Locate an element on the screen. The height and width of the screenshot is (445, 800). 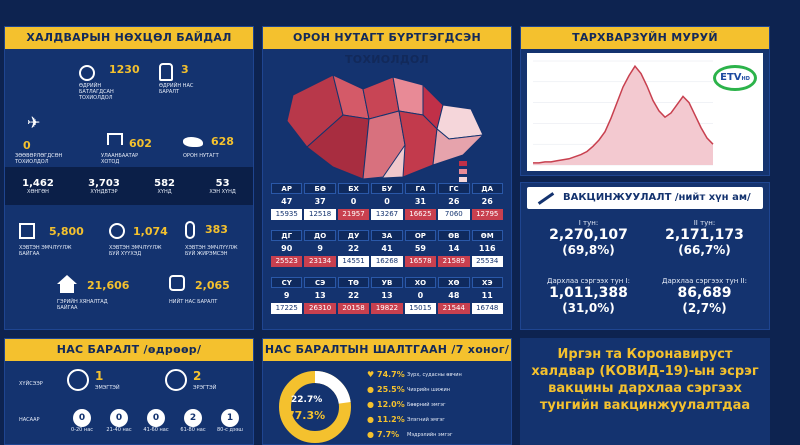
home-monitor-value: 21,606 is located at coordinates (108, 285).